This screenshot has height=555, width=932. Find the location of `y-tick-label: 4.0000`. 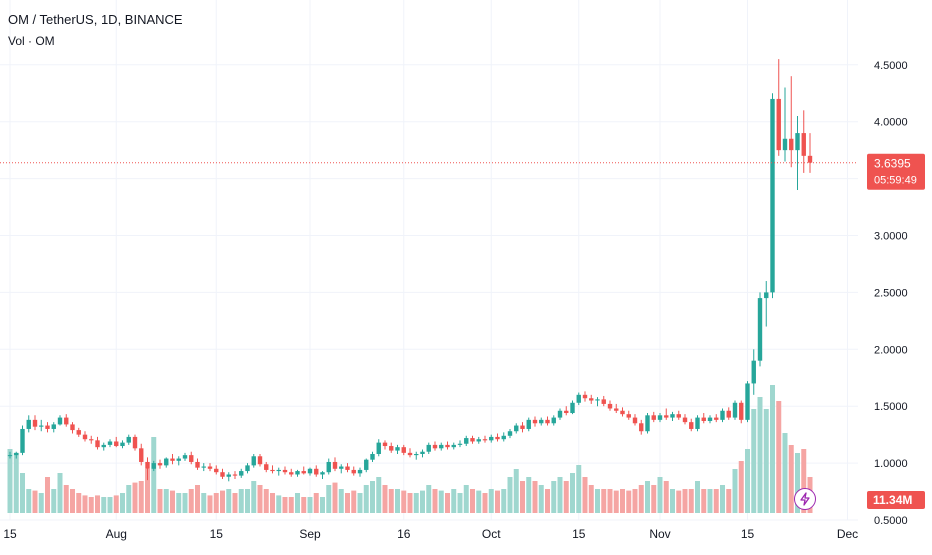

y-tick-label: 4.0000 is located at coordinates (891, 123).